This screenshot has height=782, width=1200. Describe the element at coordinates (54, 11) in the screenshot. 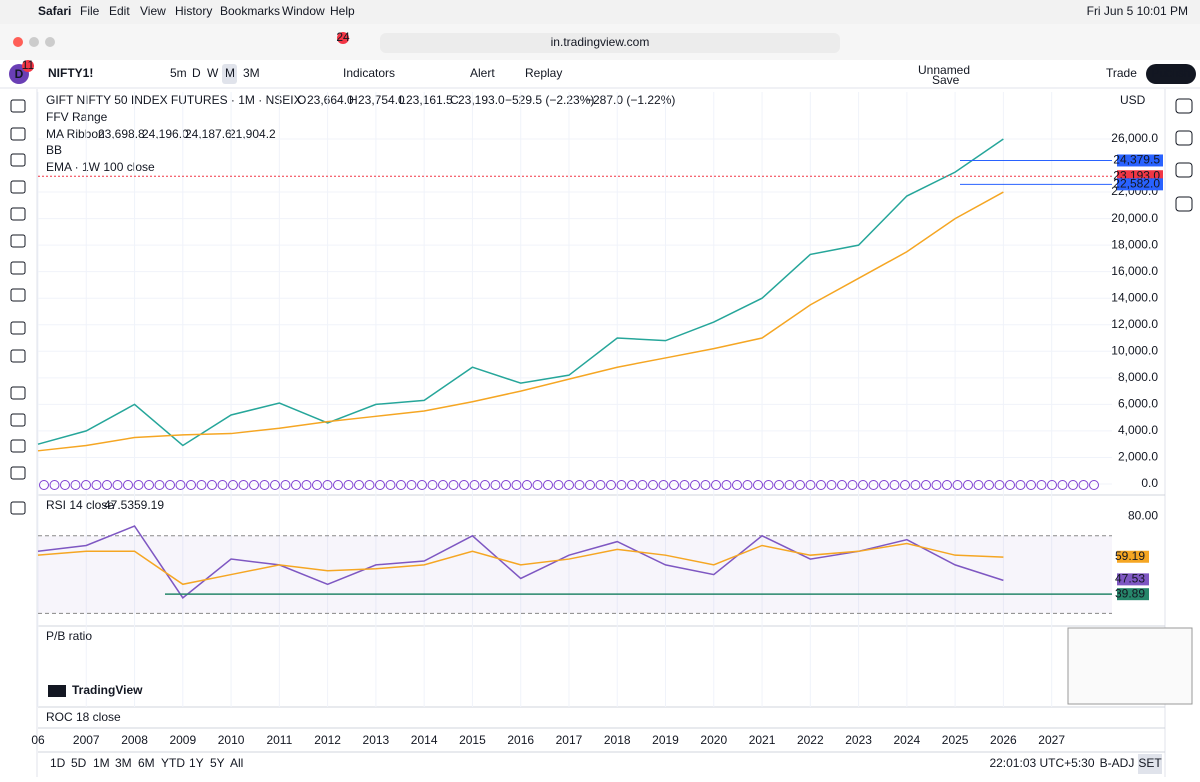

I see `menu-item: Safari` at that location.